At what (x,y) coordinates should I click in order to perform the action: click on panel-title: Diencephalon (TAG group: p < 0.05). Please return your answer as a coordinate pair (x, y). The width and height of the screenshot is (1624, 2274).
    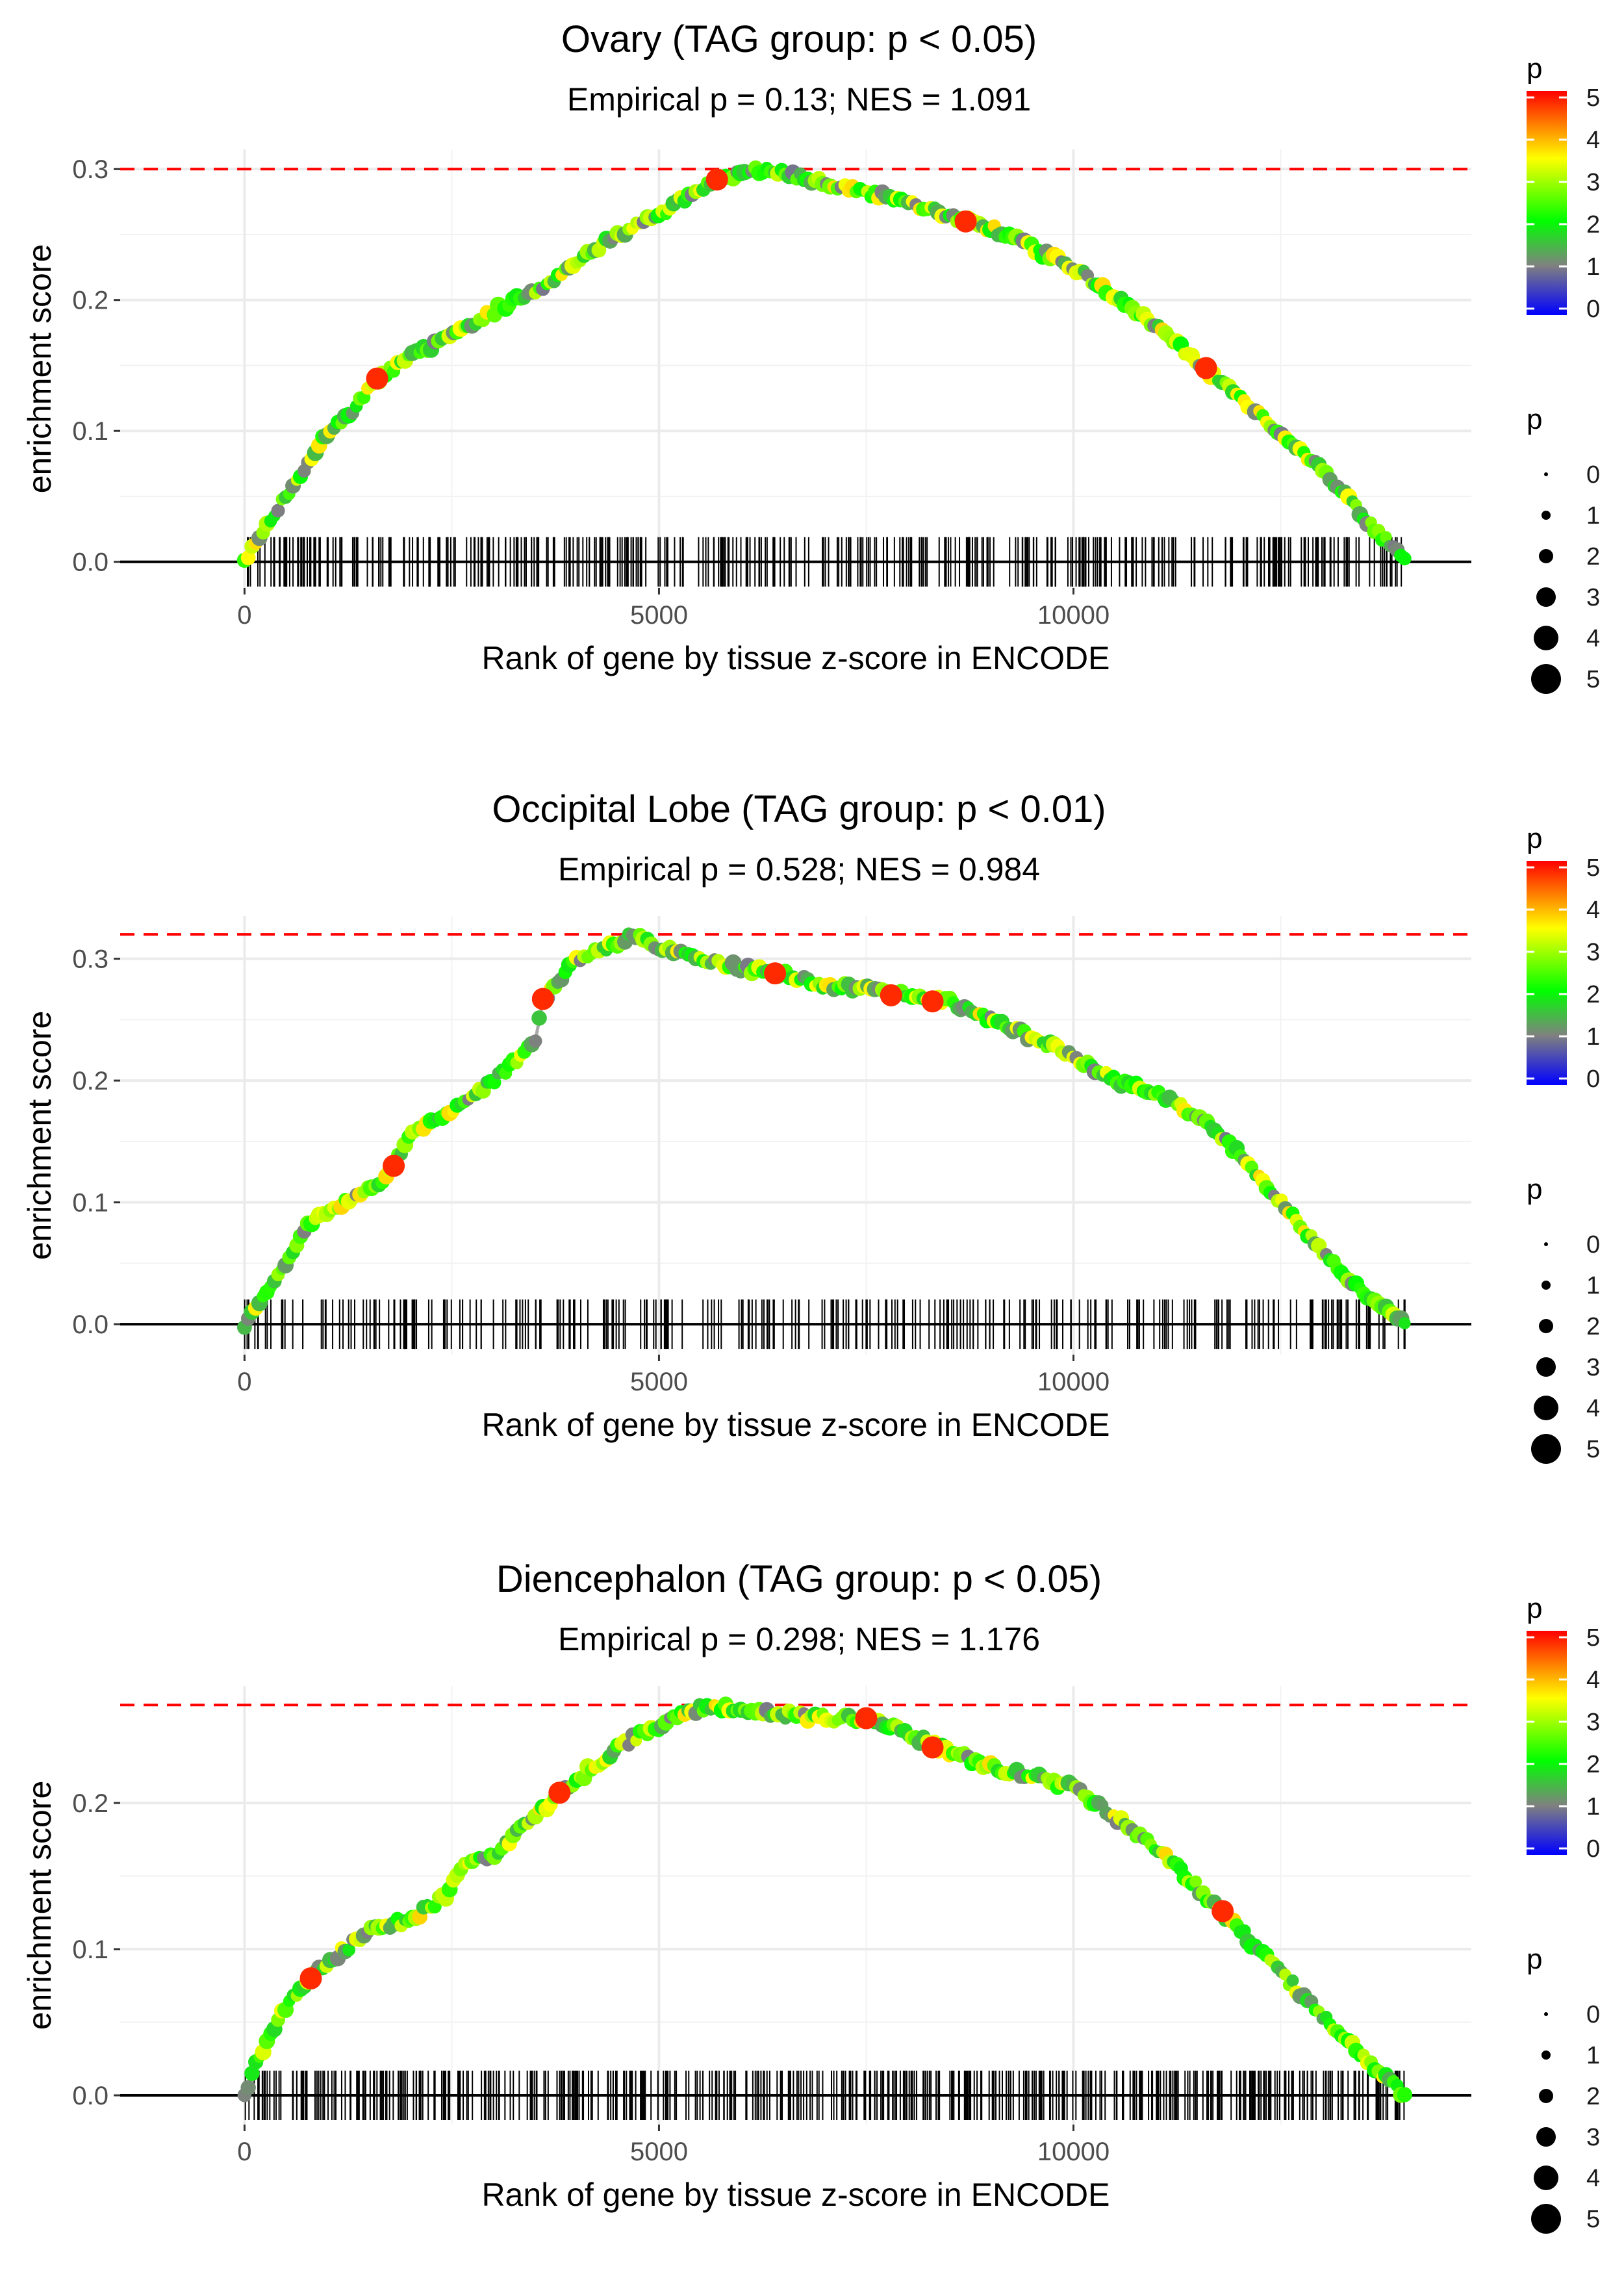
    Looking at the image, I should click on (799, 1579).